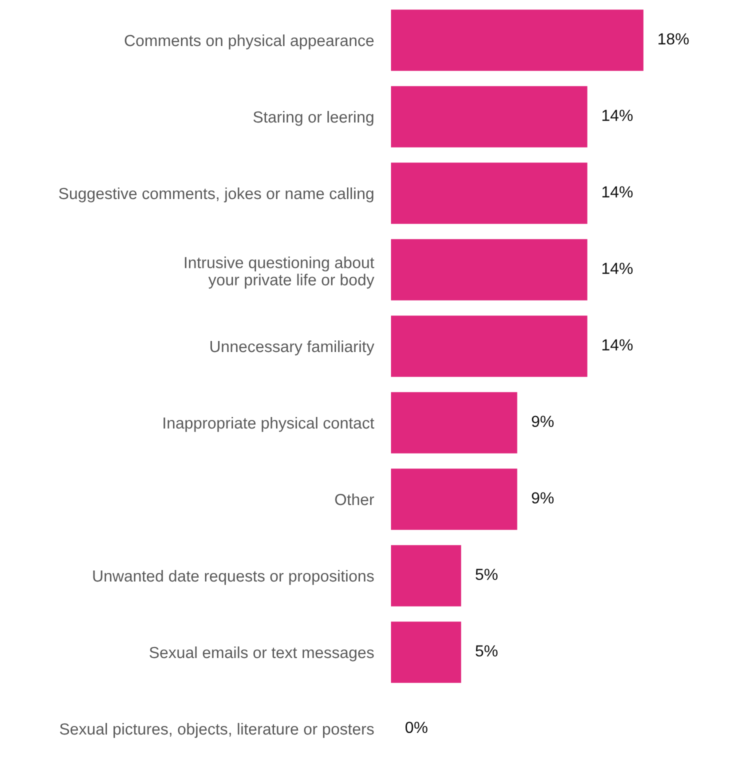 The height and width of the screenshot is (777, 742). Describe the element at coordinates (262, 654) in the screenshot. I see `y-tick-label: Sexual emails or text messages` at that location.